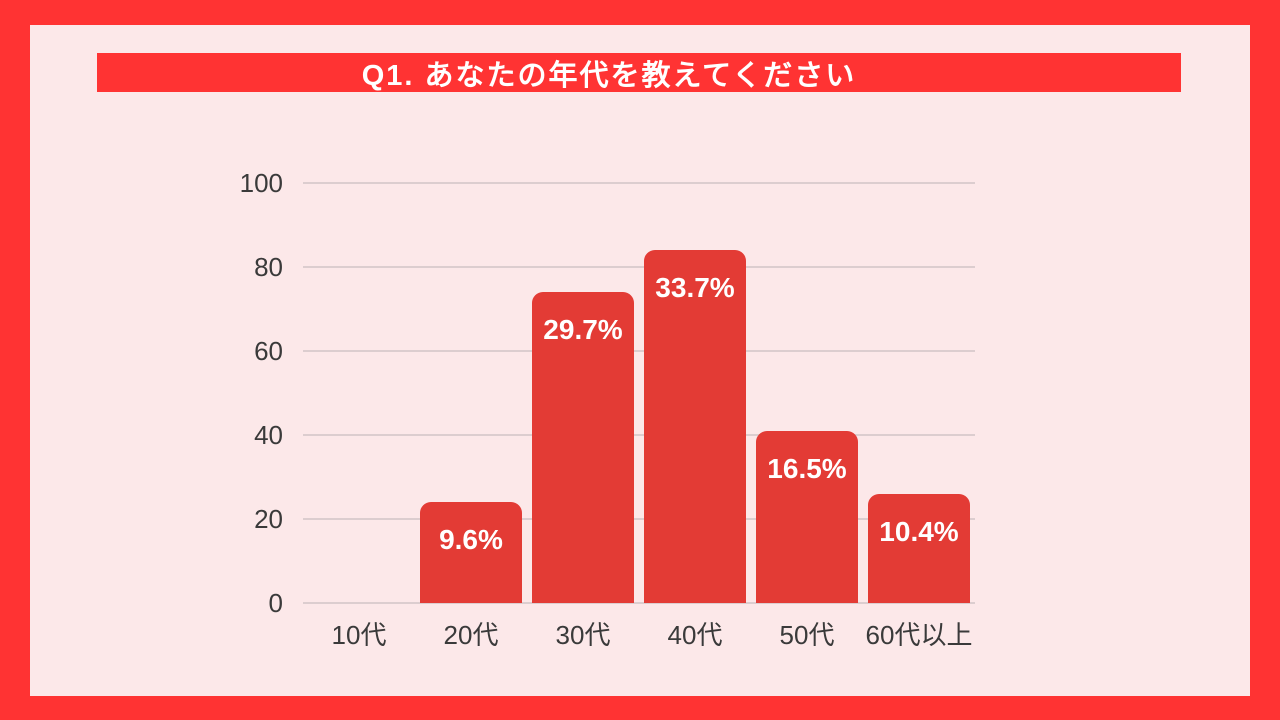  I want to click on x-tick-label: 10代, so click(359, 635).